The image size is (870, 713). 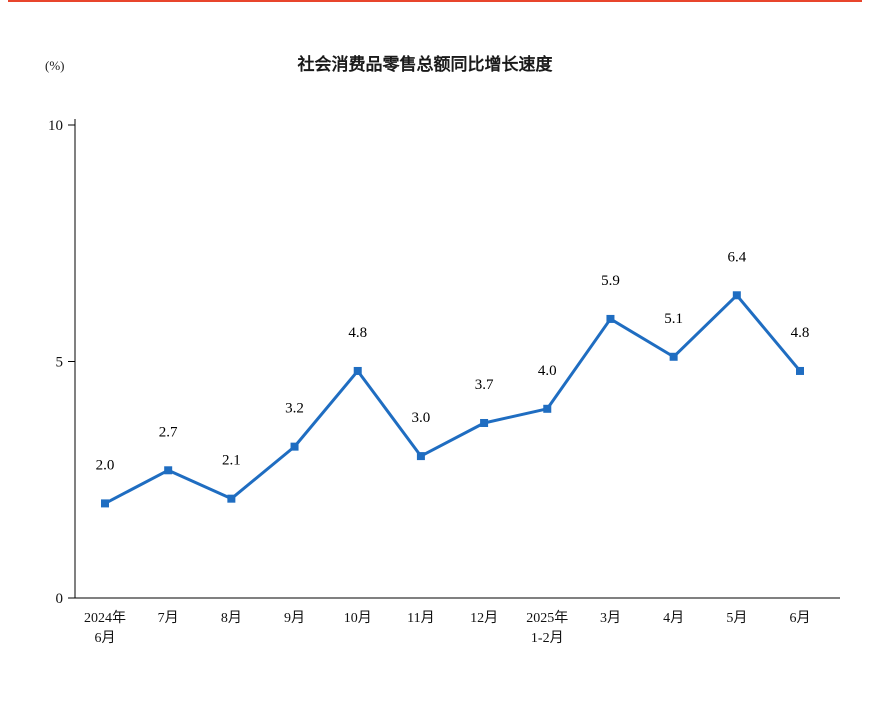 What do you see at coordinates (420, 618) in the screenshot?
I see `x-category-label: 11月` at bounding box center [420, 618].